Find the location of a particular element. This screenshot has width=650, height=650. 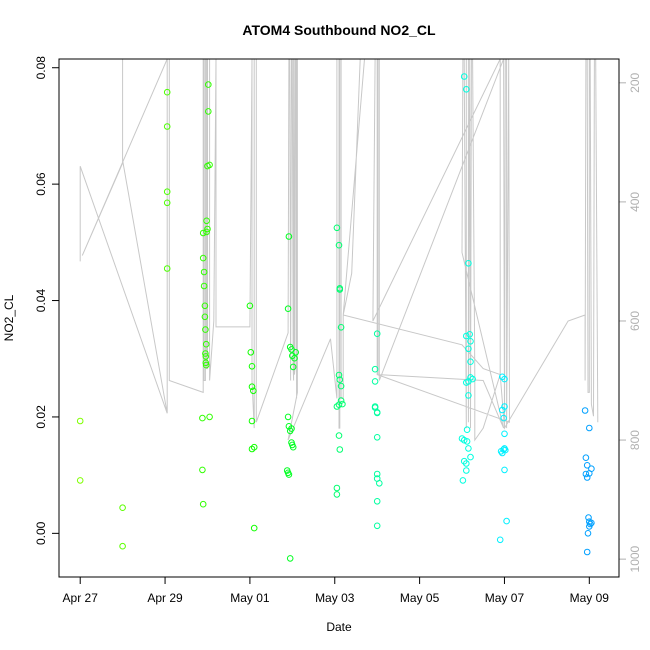

x-tick-label: May 07 is located at coordinates (505, 598).